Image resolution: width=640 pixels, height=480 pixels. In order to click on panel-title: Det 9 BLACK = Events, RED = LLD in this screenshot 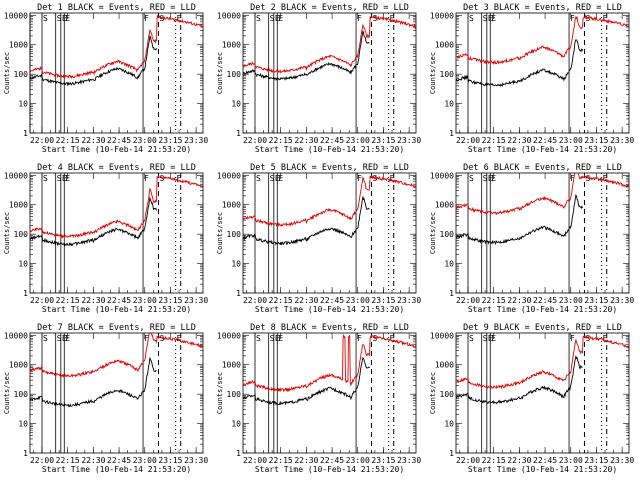, I will do `click(542, 328)`.